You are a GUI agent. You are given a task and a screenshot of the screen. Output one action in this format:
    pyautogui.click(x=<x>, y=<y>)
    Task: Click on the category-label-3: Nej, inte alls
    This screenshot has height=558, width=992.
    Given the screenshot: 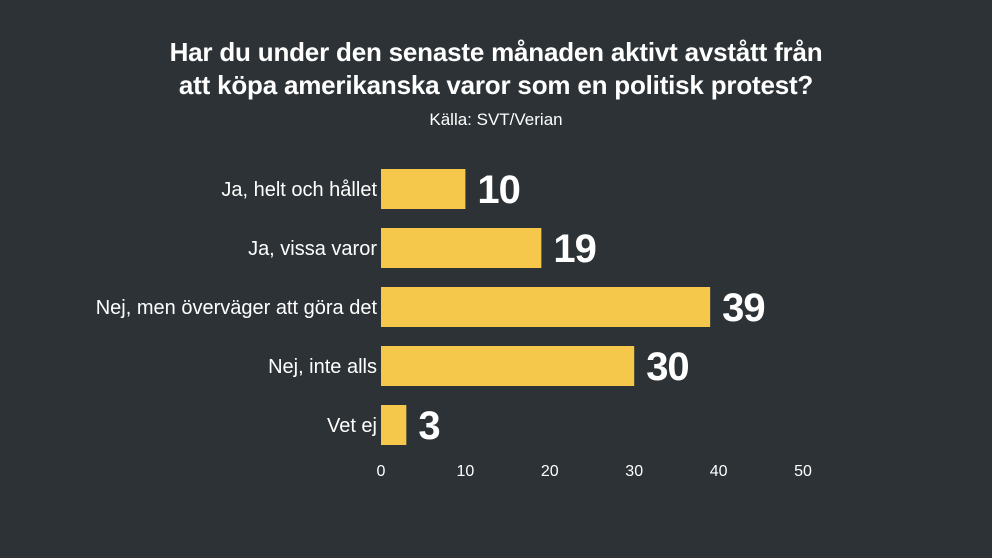 What is the action you would take?
    pyautogui.click(x=322, y=367)
    